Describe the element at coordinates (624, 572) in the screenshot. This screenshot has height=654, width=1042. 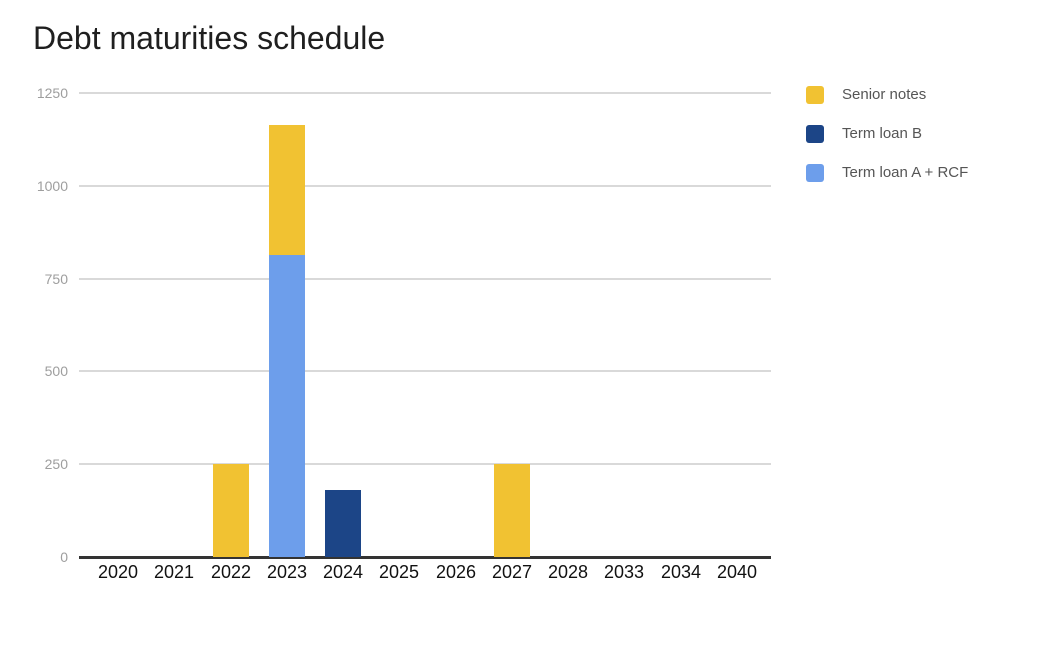
I see `x-tick-label-2033: 2033` at that location.